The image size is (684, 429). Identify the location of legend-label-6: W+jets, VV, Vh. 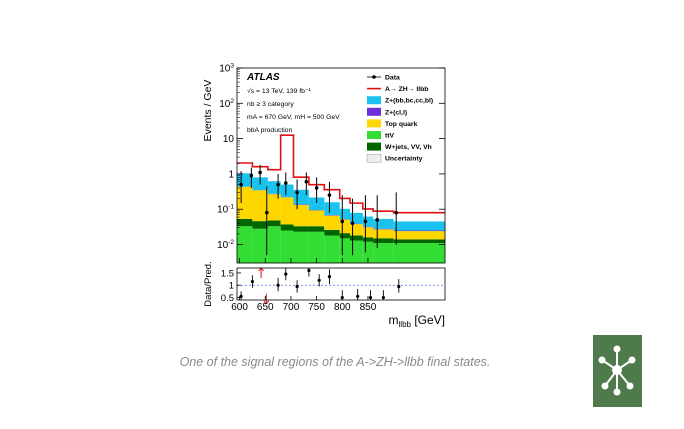
(408, 147).